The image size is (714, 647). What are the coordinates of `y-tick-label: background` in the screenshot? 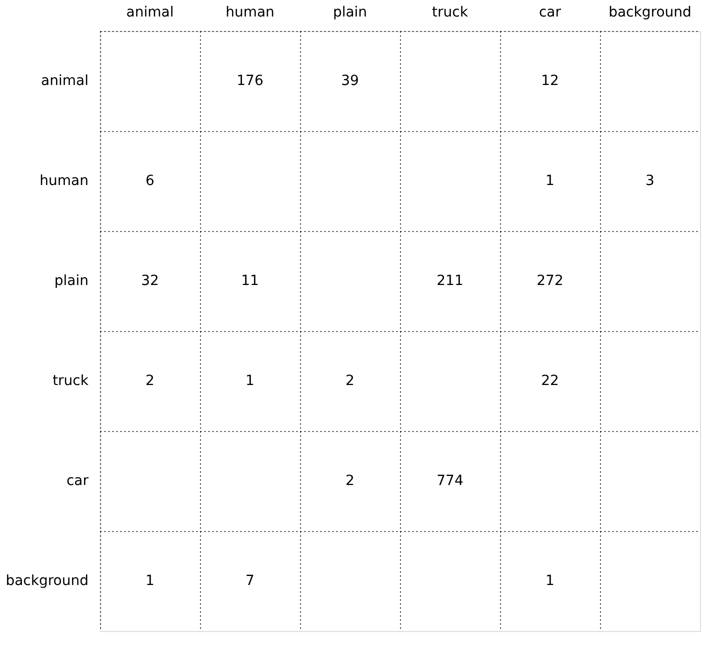 It's located at (47, 581).